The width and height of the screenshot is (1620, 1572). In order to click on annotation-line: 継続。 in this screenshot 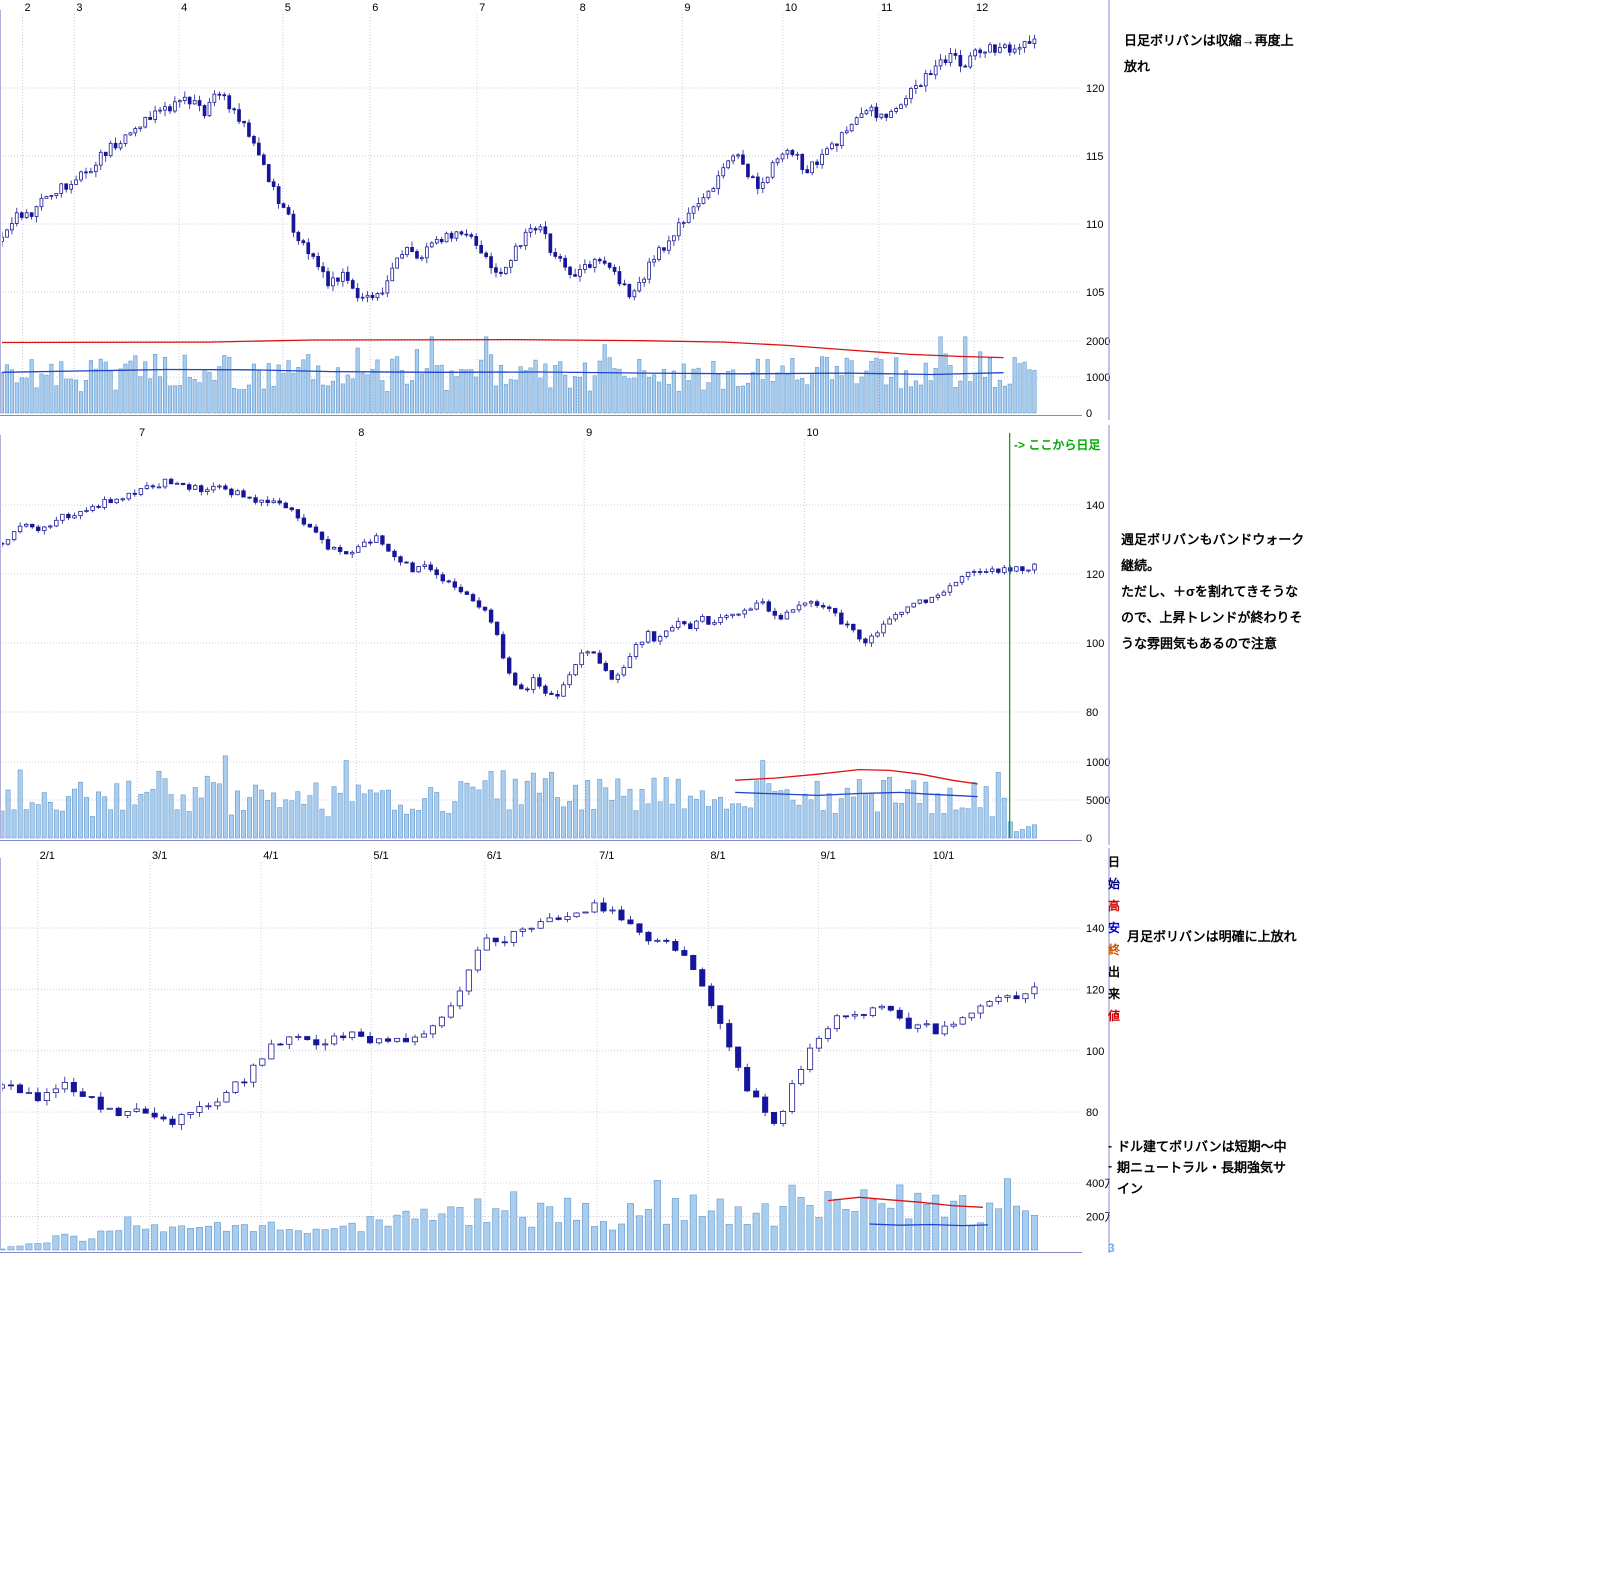, I will do `click(1141, 565)`.